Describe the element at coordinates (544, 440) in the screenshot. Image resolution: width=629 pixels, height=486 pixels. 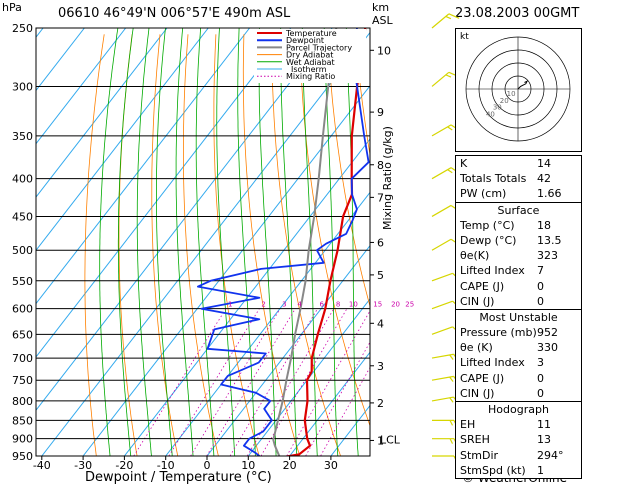
I see `index-value: 13` at that location.